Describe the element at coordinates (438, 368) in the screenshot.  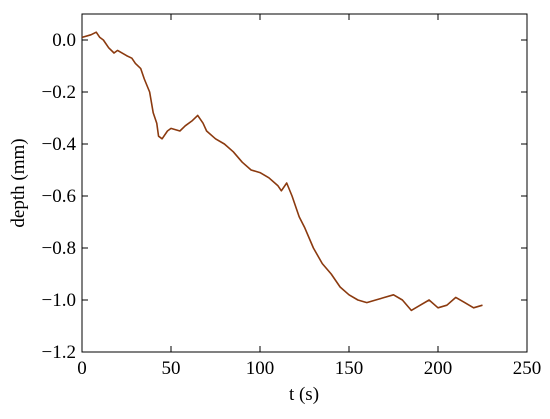
I see `x-tick-label: 200` at that location.